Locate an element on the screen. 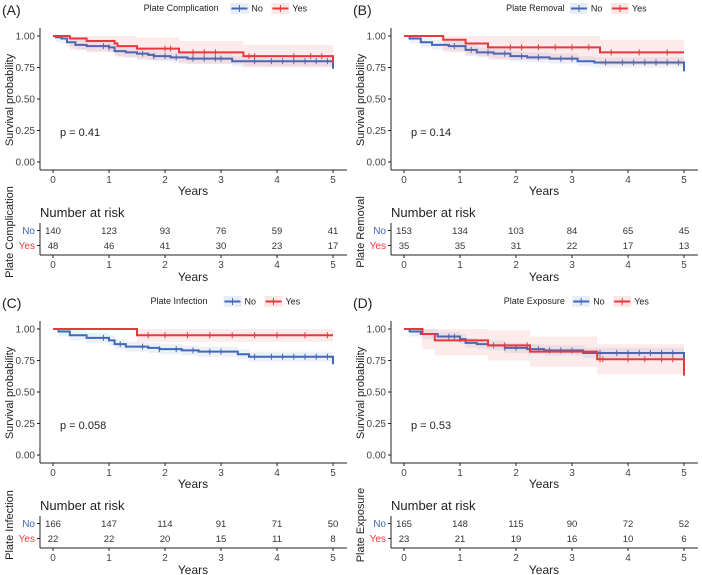  p-value: p = 0.14 is located at coordinates (431, 133).